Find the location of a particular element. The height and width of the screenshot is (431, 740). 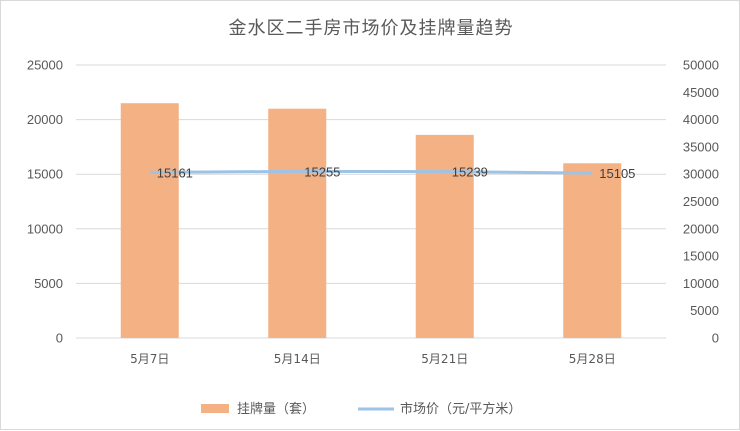

data-label: 15161 is located at coordinates (175, 172).